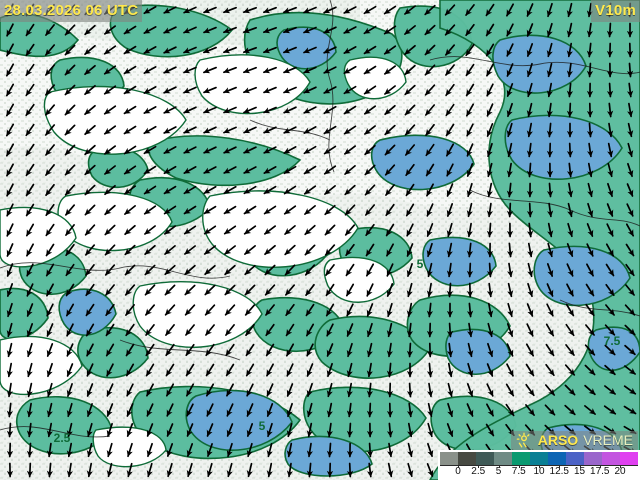 This screenshot has height=480, width=640. I want to click on color-scale-legend: 0 2.5 5 7.5 10 12.5 15 17.5 20, so click(539, 465).